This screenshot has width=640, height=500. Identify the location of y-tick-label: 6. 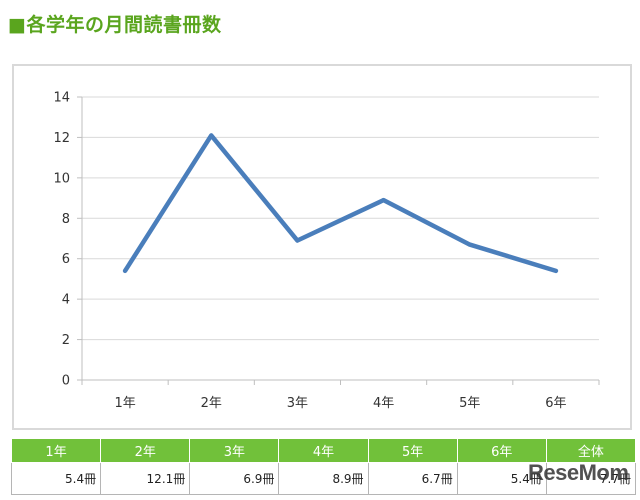
(66, 259).